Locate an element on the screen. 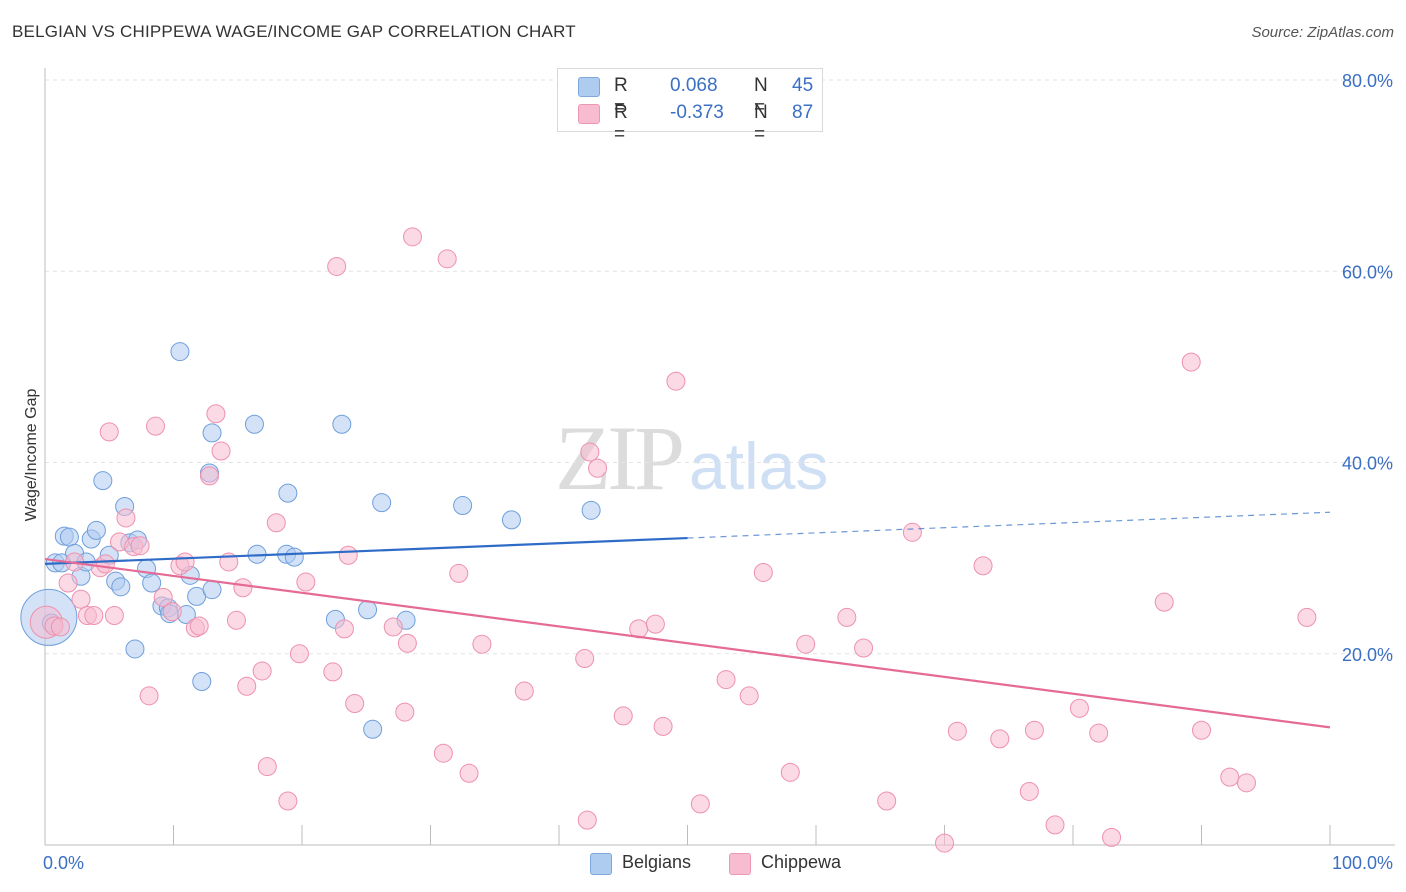 The width and height of the screenshot is (1406, 892). n-value: 45 is located at coordinates (803, 85).